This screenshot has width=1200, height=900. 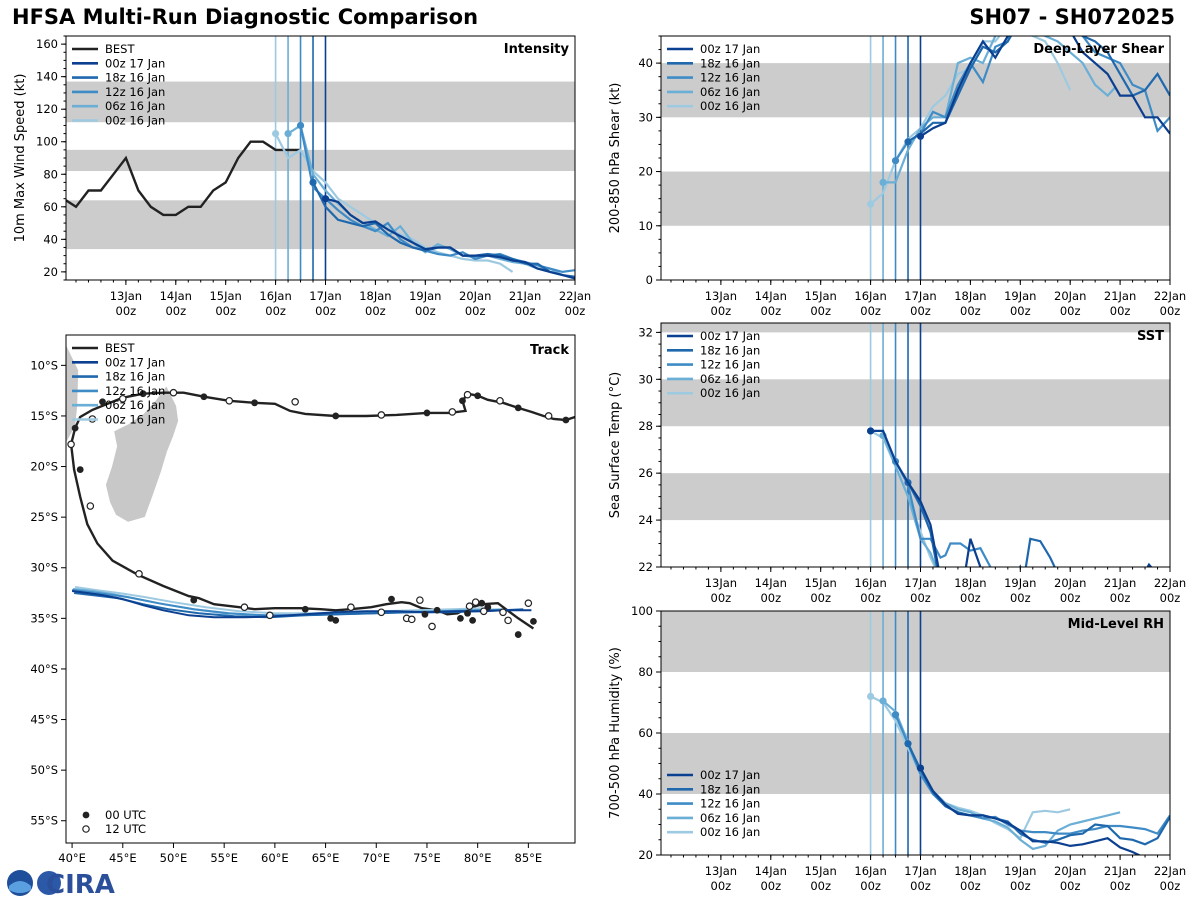 I want to click on intensity-xtick-label: 20Jan, so click(x=475, y=296).